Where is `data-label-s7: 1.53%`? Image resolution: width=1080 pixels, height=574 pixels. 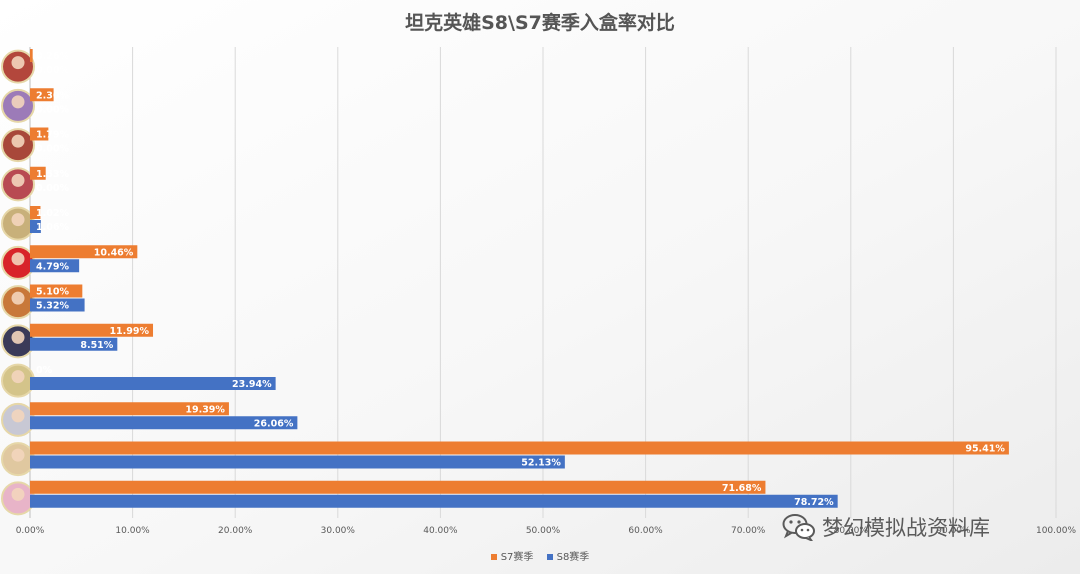 data-label-s7: 1.53% is located at coordinates (52, 174).